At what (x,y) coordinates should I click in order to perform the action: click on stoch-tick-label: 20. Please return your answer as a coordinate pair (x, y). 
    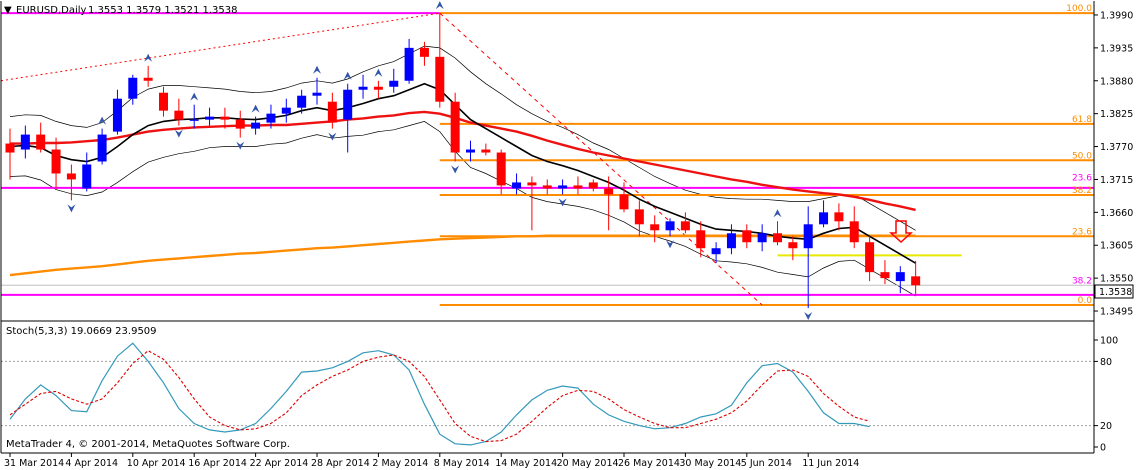
    Looking at the image, I should click on (1106, 426).